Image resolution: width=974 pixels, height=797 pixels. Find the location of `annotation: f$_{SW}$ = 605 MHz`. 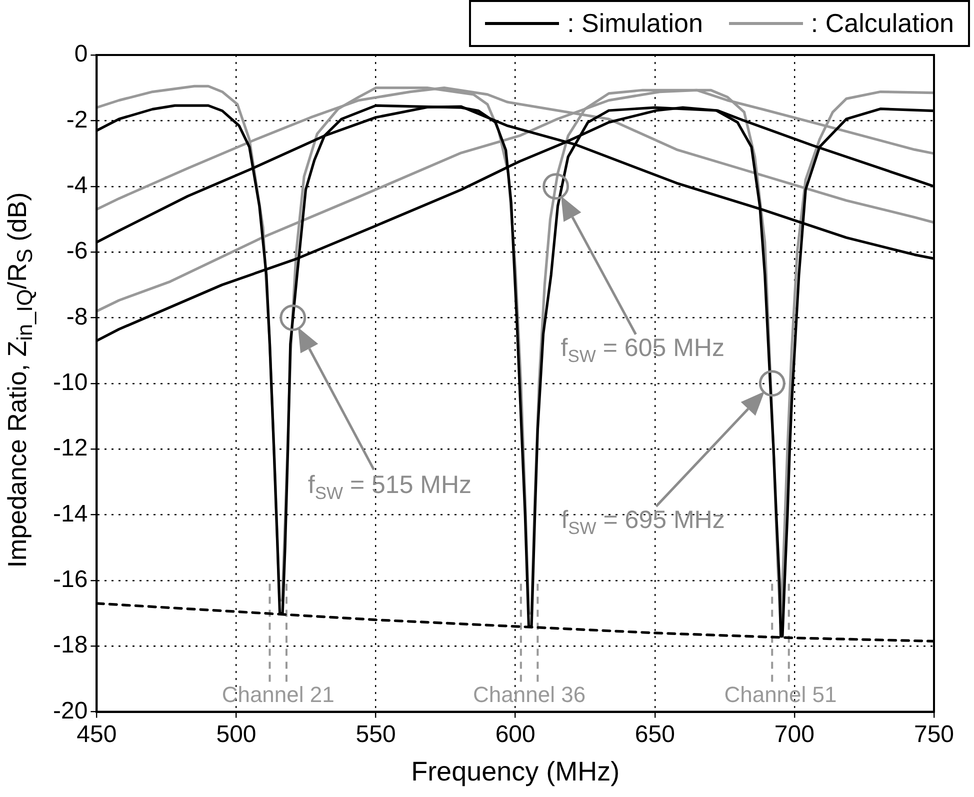

annotation: f$_{SW}$ = 605 MHz is located at coordinates (642, 350).